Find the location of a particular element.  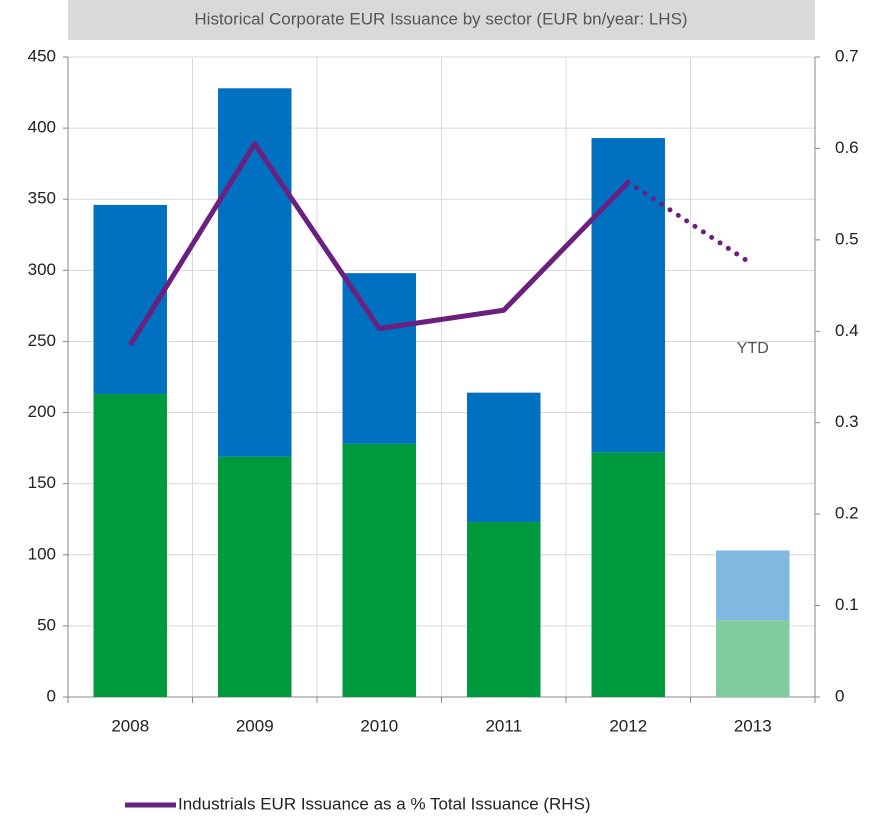

x-tick-label: 2013 is located at coordinates (753, 725).